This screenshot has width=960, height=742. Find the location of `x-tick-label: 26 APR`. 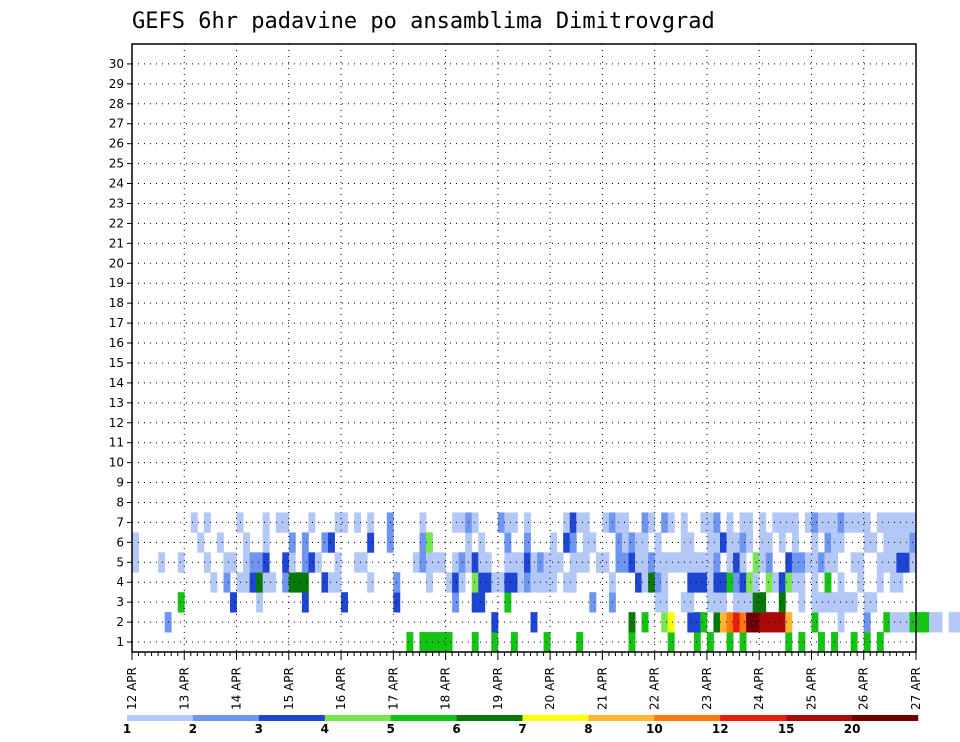

x-tick-label: 26 APR is located at coordinates (864, 688).